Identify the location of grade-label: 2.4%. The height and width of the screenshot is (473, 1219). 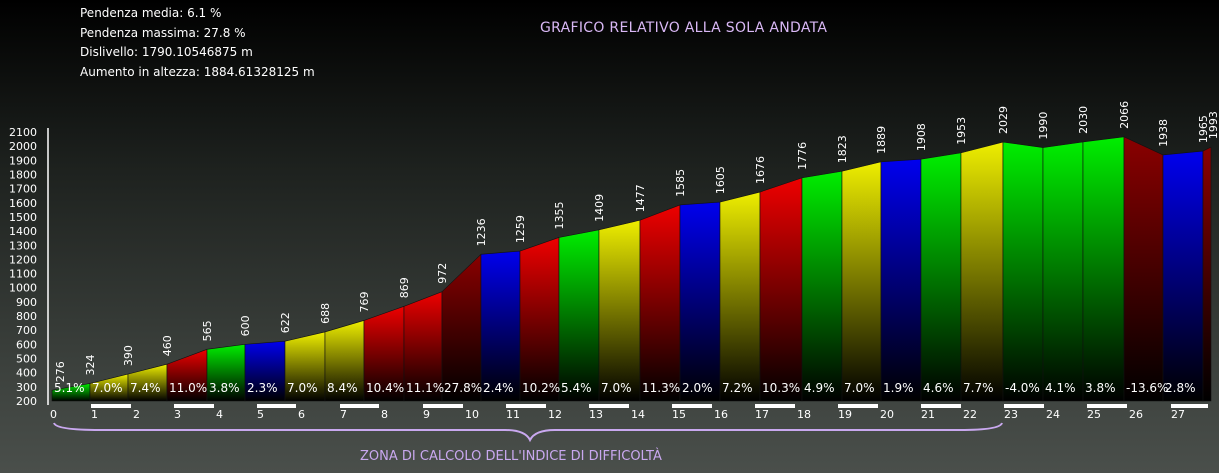
(498, 388).